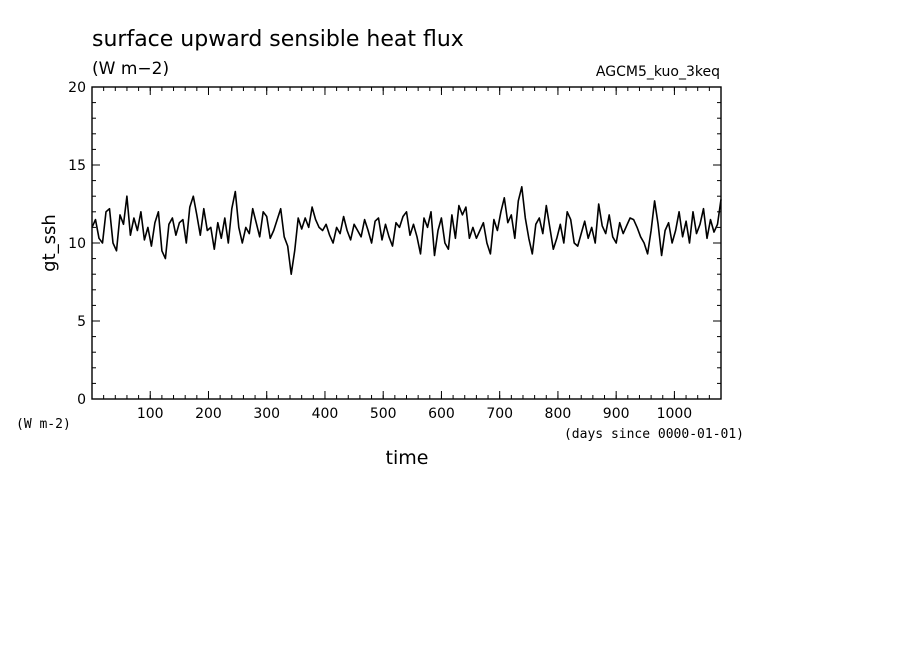 The image size is (904, 654). I want to click on experiment-label: AGCM5_kuo_3keq, so click(658, 72).